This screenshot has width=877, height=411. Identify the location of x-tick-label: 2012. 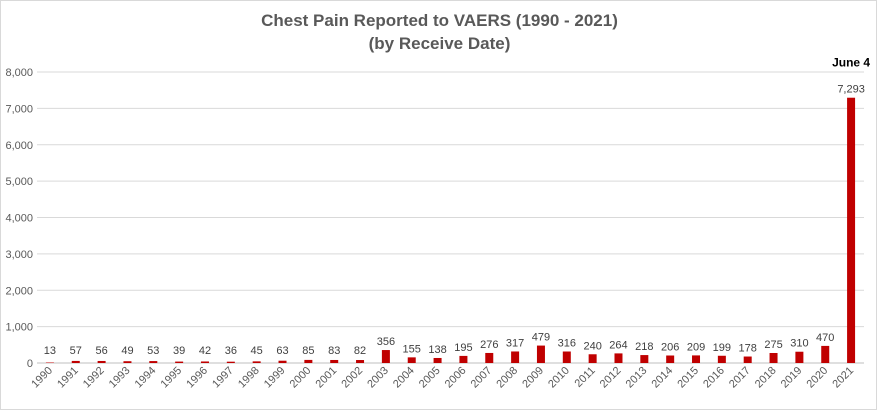
(611, 378).